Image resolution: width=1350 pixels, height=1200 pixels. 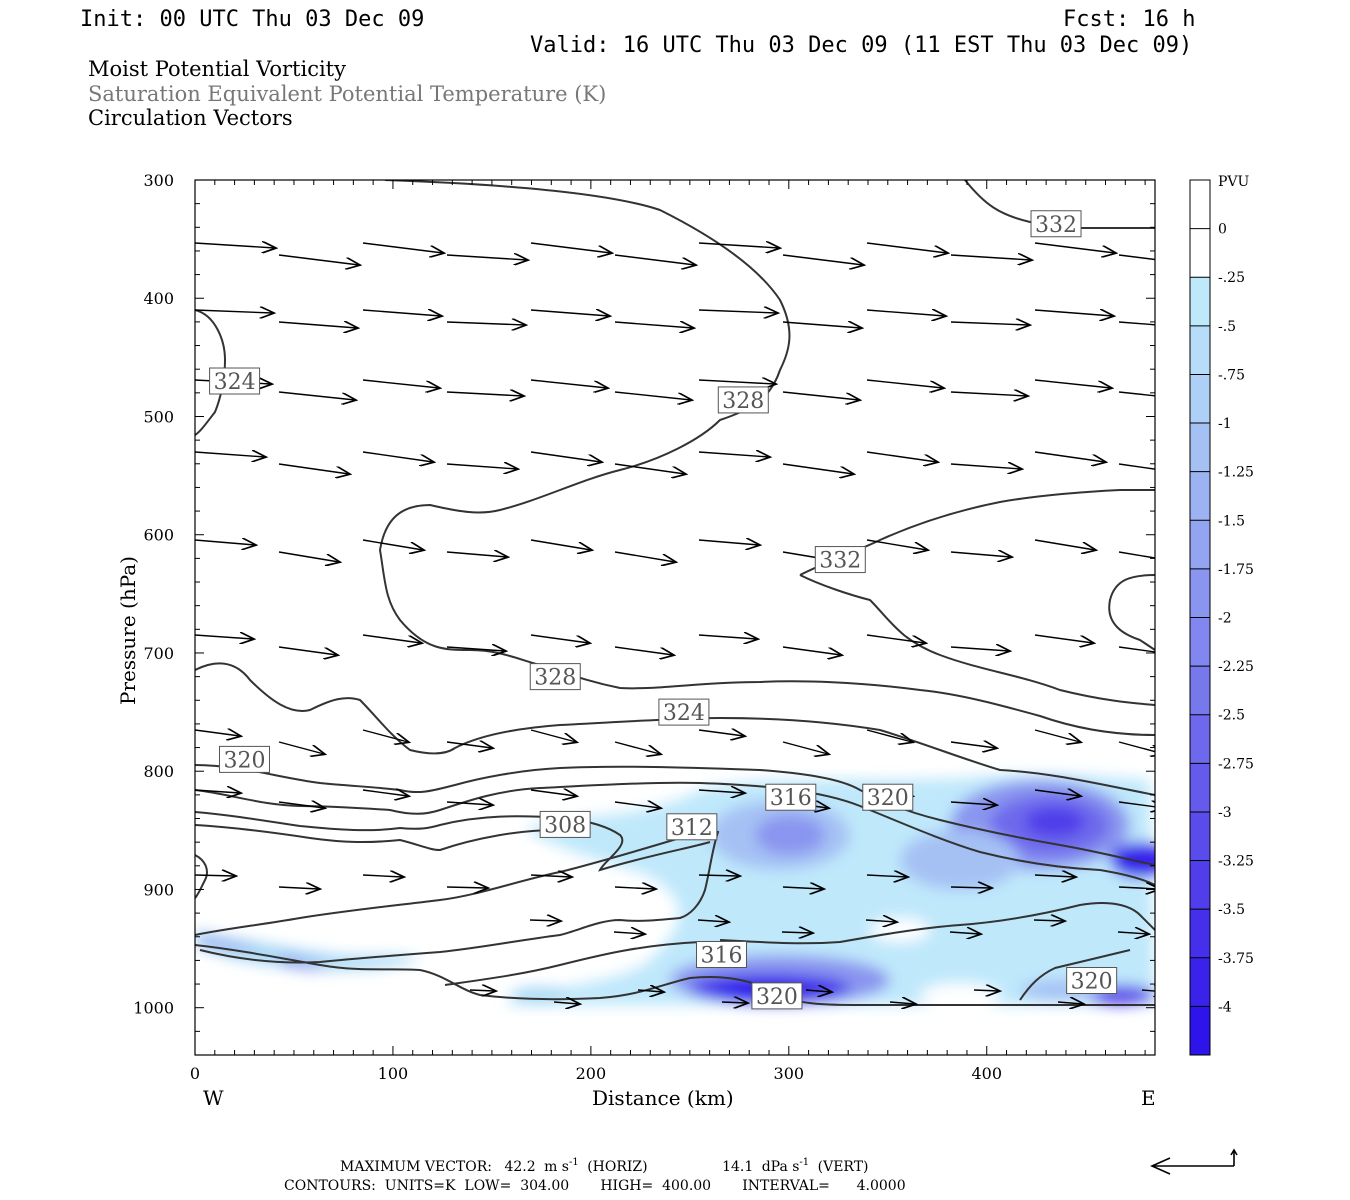 What do you see at coordinates (158, 416) in the screenshot?
I see `y-tick-label: 500` at bounding box center [158, 416].